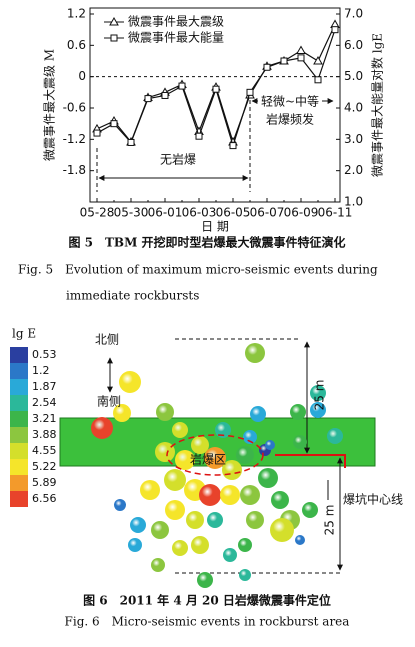 This screenshot has height=647, width=415. I want to click on colorbar-label: 5.89, so click(44, 482).